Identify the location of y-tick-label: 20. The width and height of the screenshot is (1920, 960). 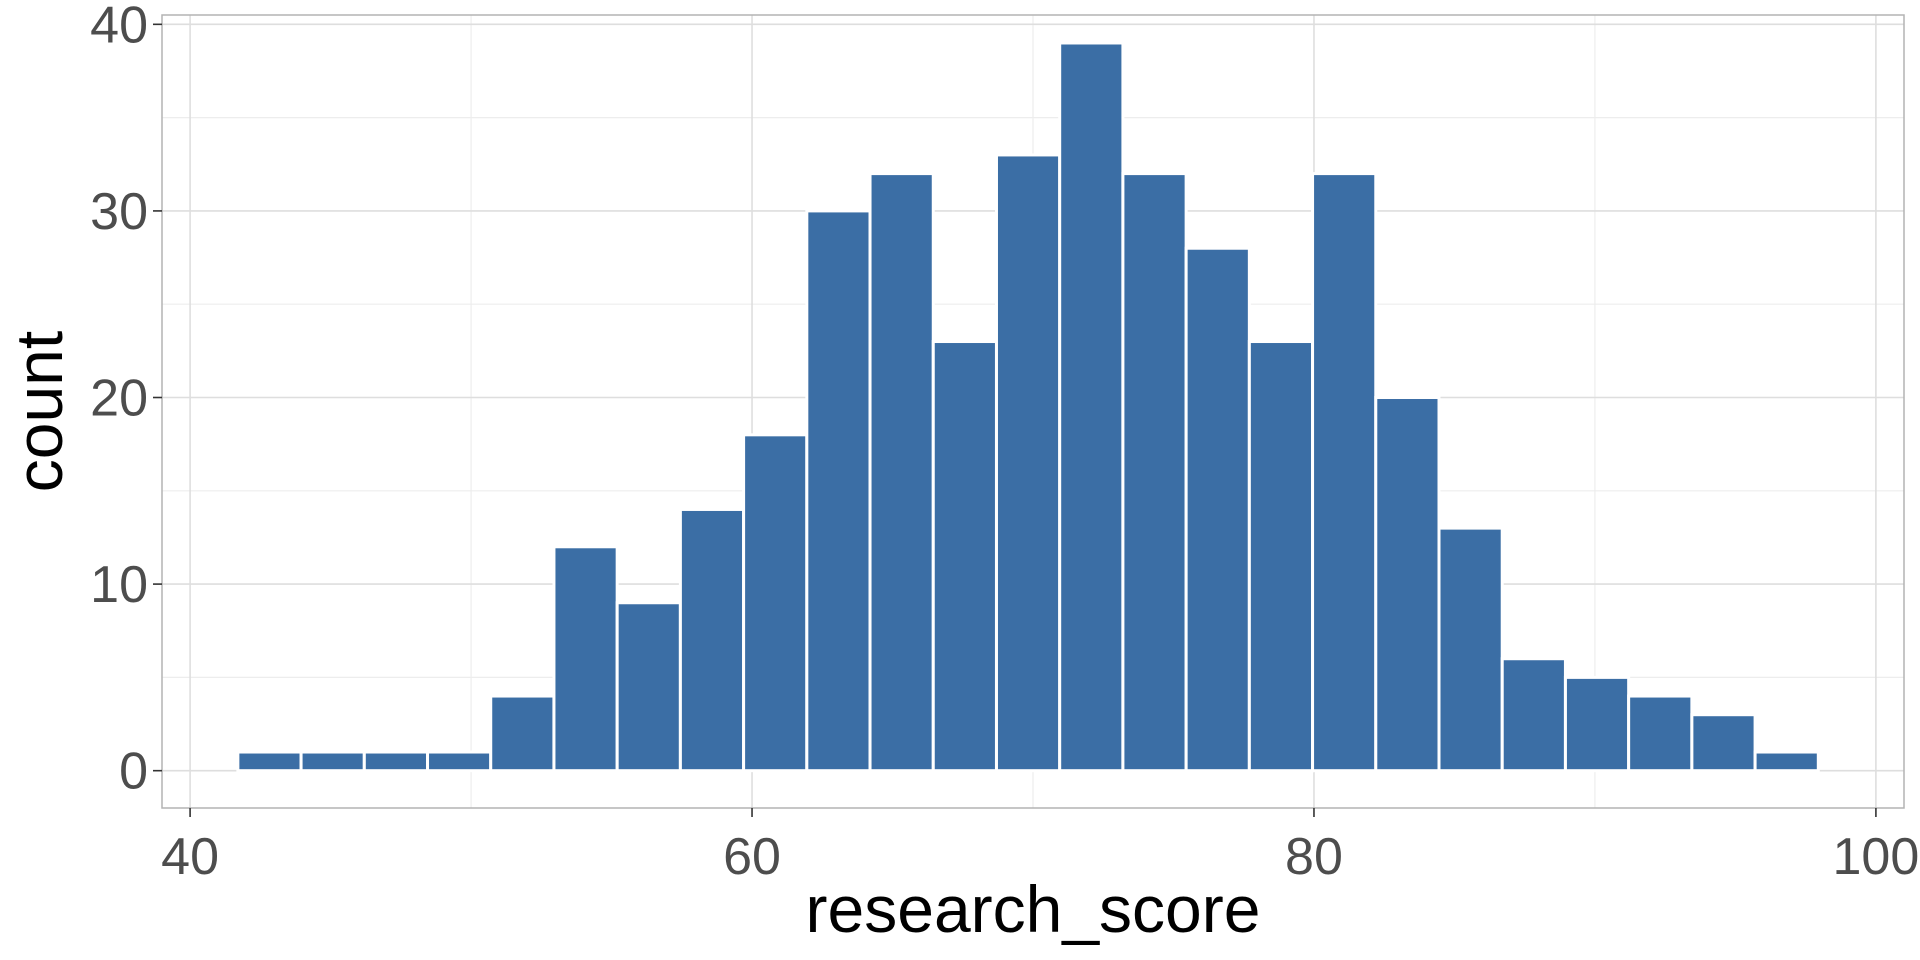
(119, 399).